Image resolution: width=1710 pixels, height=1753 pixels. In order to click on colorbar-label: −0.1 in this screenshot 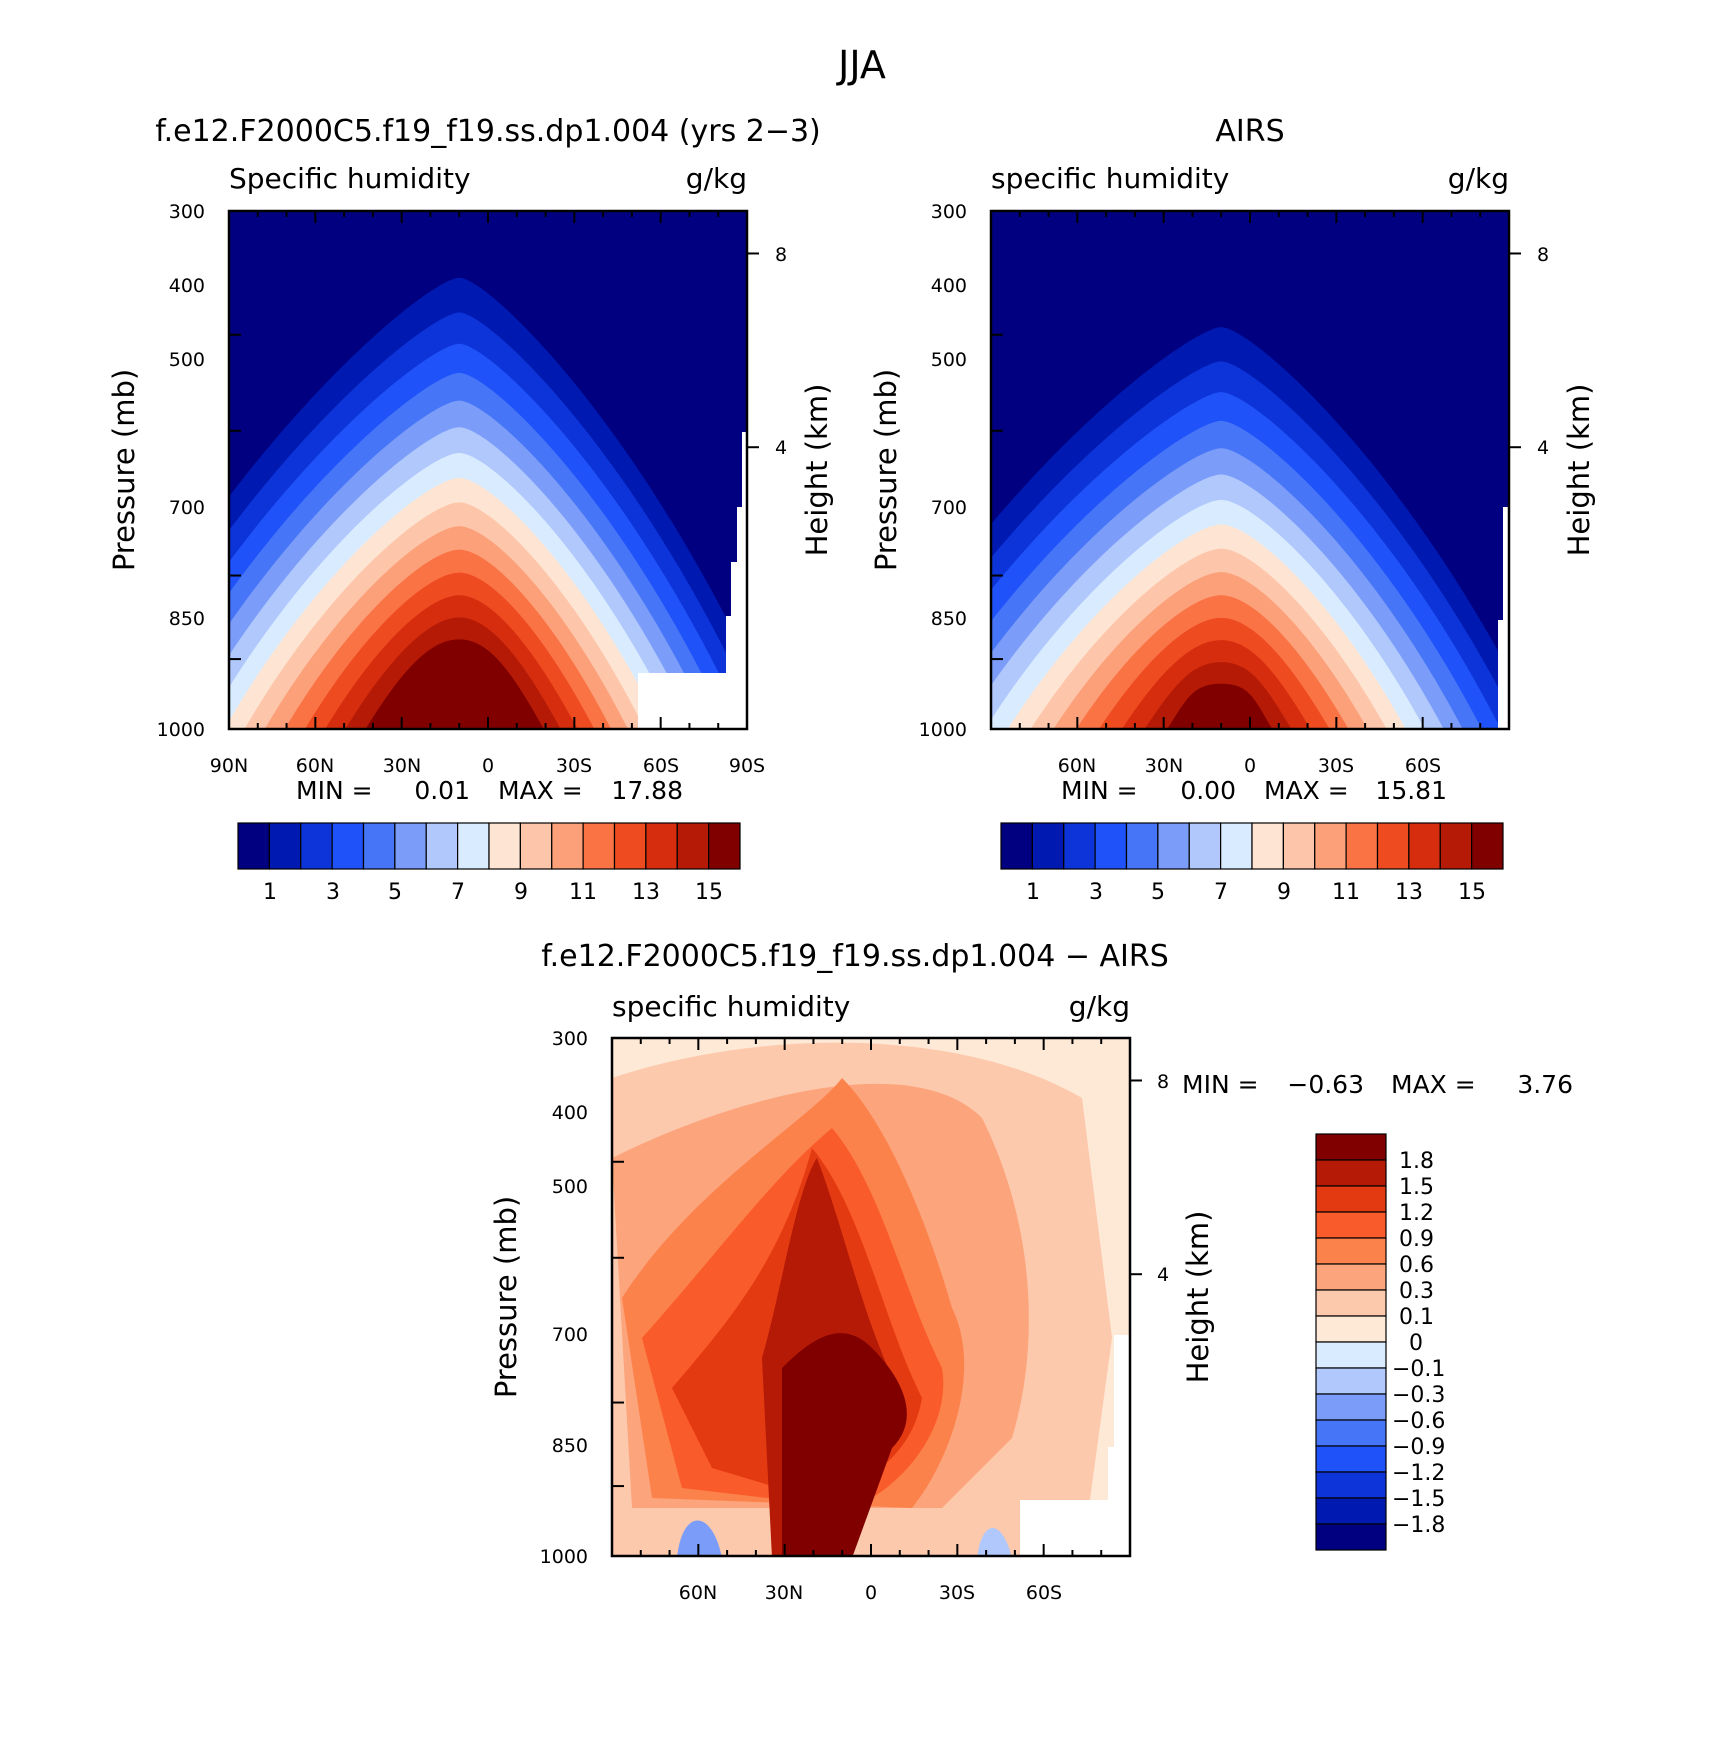, I will do `click(1418, 1369)`.